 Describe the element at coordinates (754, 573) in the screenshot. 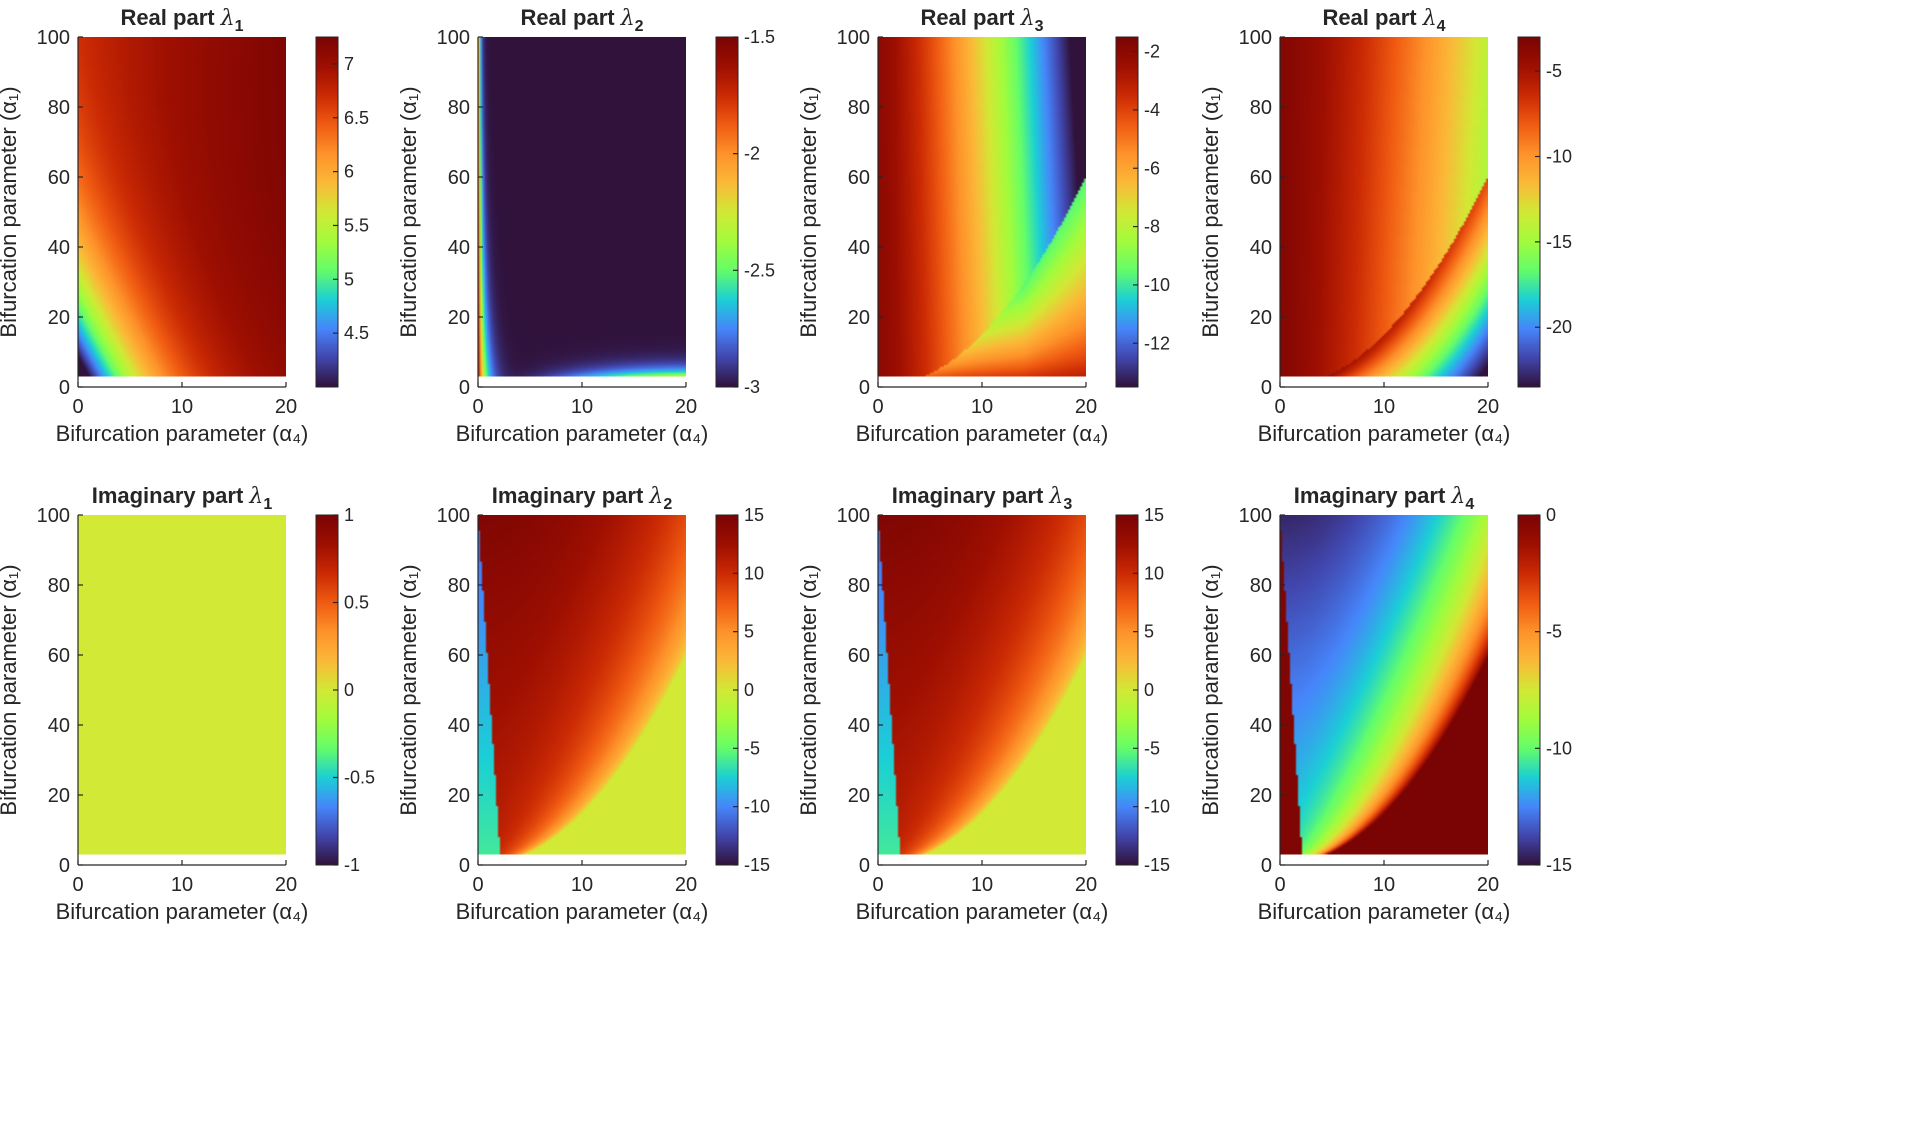

I see `colorbar-tick-label: 10` at that location.